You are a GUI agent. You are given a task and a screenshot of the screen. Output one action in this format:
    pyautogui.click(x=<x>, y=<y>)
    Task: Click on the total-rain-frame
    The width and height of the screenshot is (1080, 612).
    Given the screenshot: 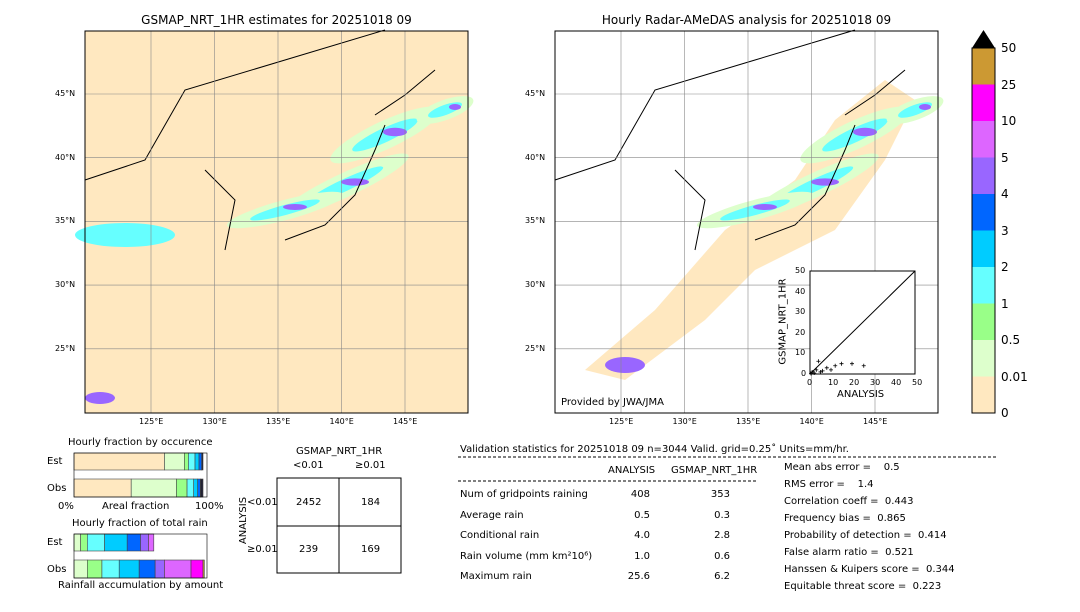 What is the action you would take?
    pyautogui.click(x=140, y=556)
    